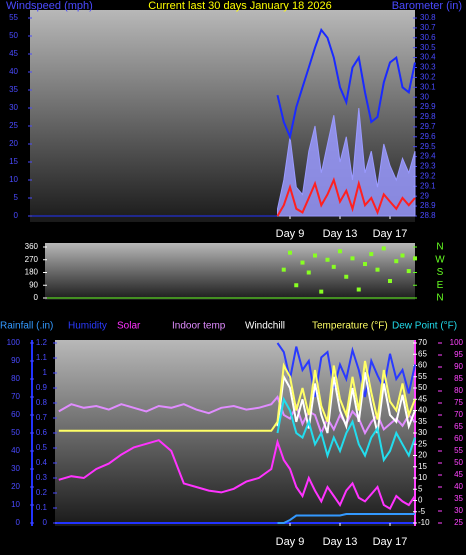 This screenshot has width=466, height=555. I want to click on tick-label: 28.8, so click(428, 215).